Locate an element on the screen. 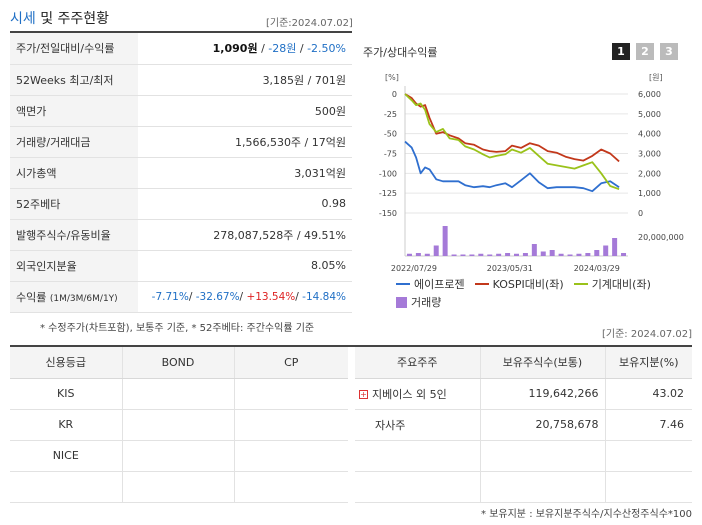 This screenshot has width=702, height=525. row-value: 8.05% is located at coordinates (245, 266).